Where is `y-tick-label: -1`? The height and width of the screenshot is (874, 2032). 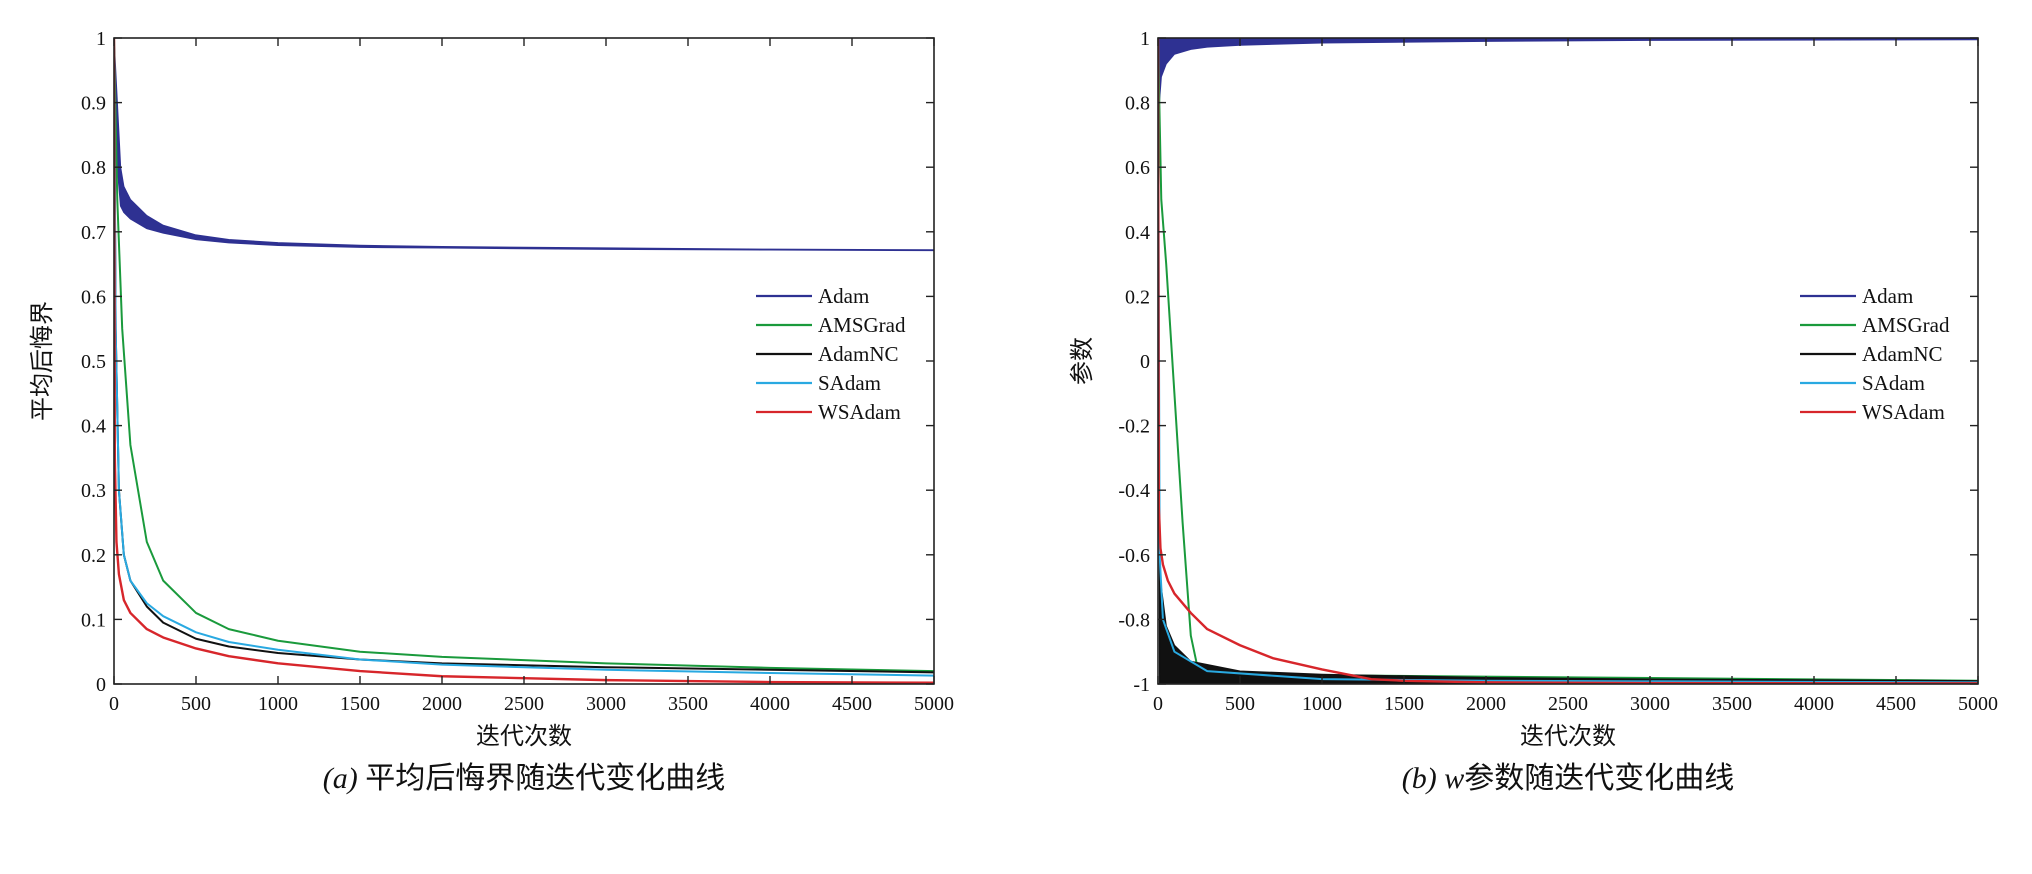 y-tick-label: -1 is located at coordinates (1141, 685).